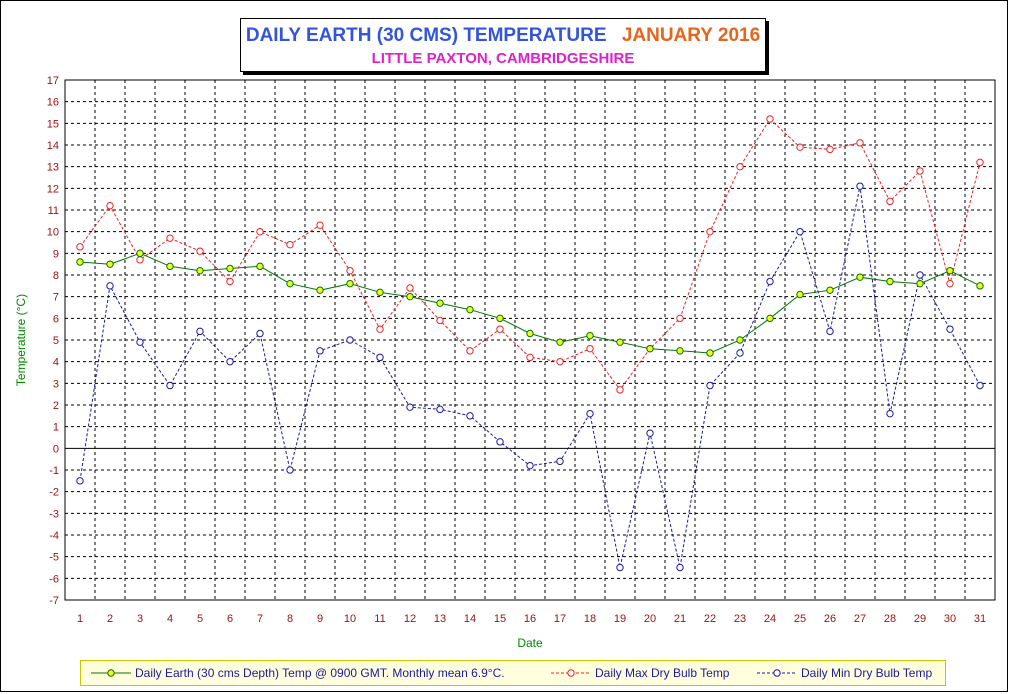 The width and height of the screenshot is (1010, 694). What do you see at coordinates (503, 58) in the screenshot?
I see `chart-subtitle: LITTLE PAXTON, CAMBRIDGESHIRE` at bounding box center [503, 58].